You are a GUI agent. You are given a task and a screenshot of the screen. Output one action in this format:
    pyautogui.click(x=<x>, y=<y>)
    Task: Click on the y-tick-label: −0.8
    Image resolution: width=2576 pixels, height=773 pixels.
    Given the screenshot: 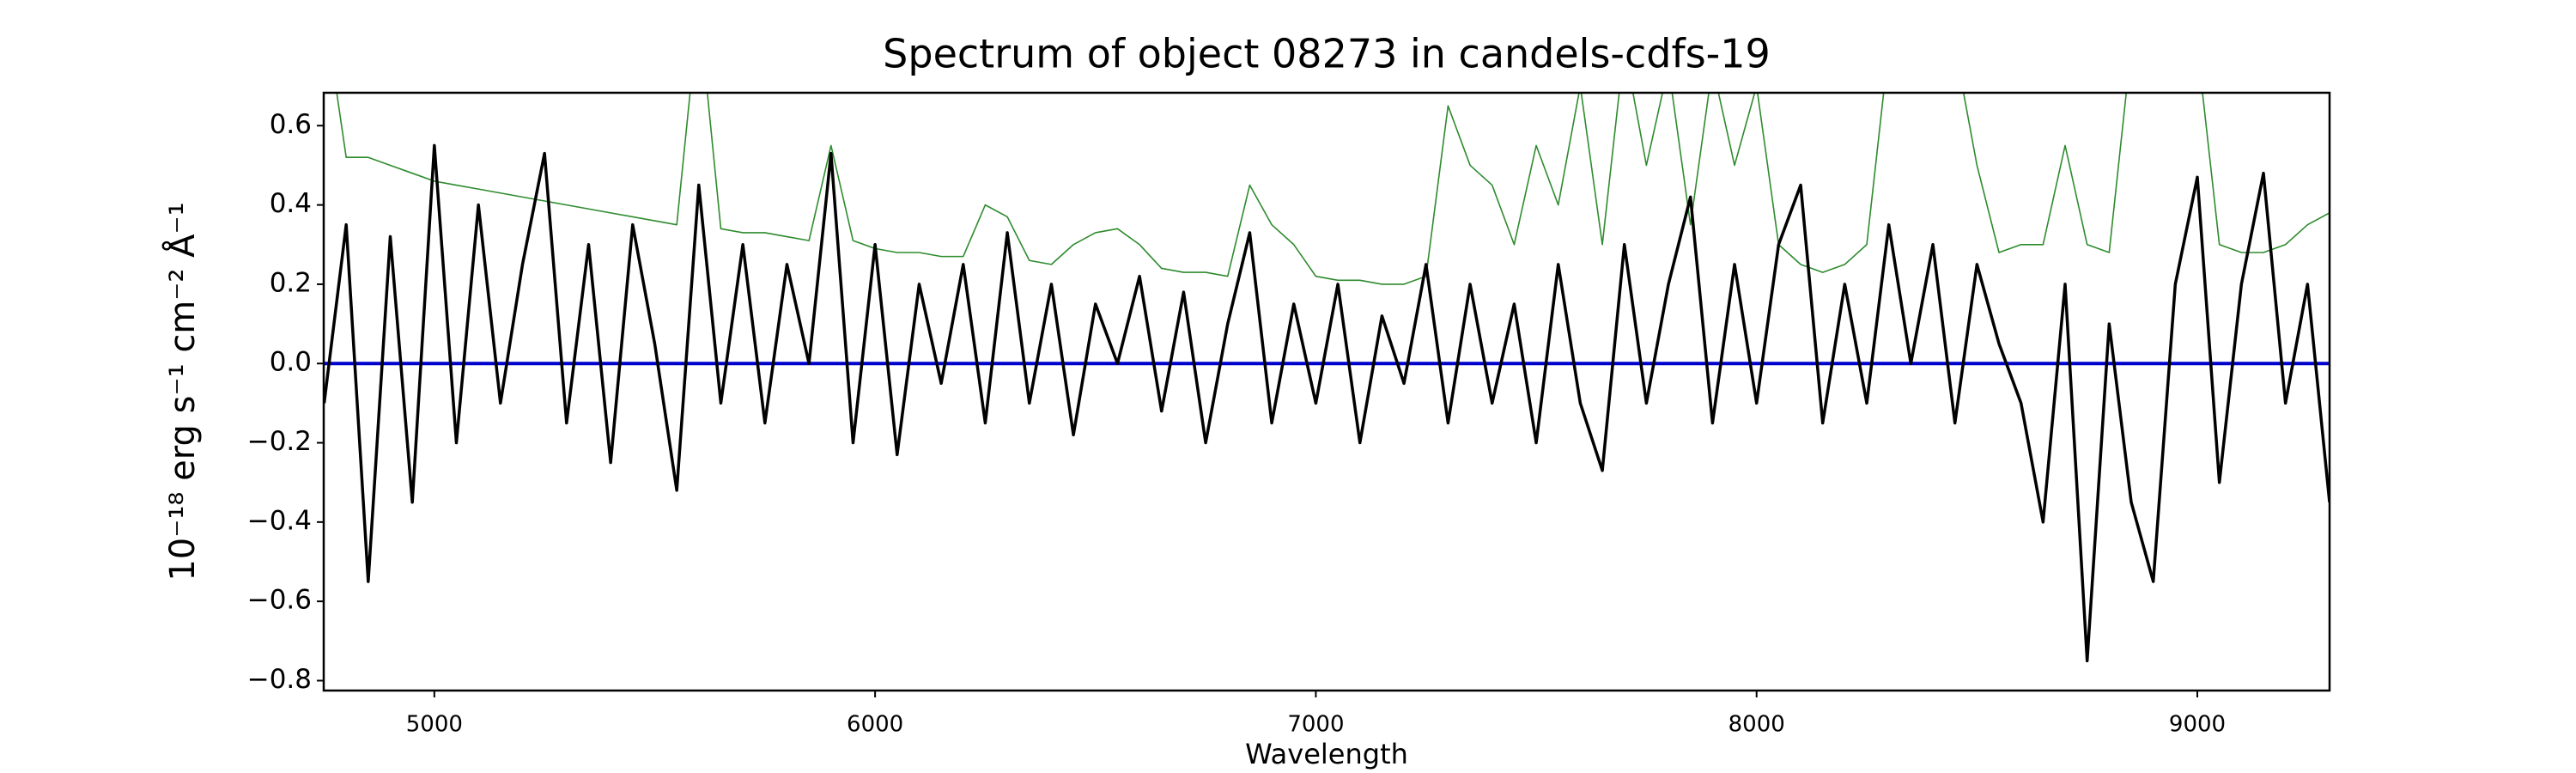 What is the action you would take?
    pyautogui.click(x=280, y=679)
    